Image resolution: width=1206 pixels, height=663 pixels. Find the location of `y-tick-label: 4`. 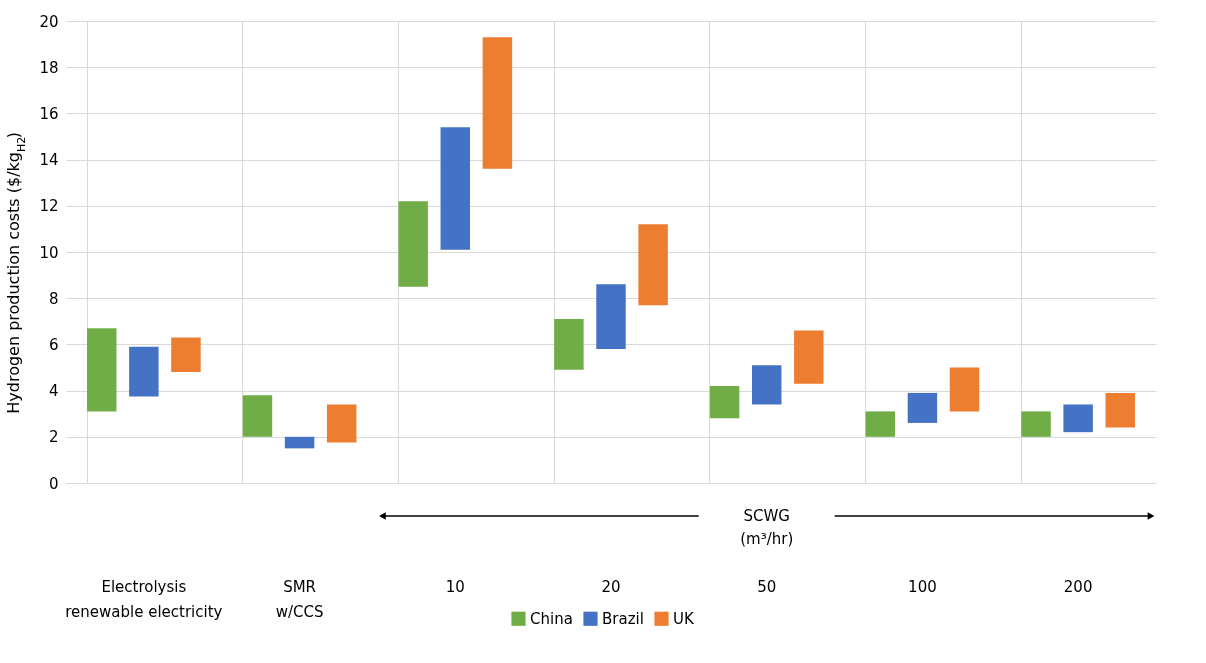

y-tick-label: 4 is located at coordinates (53, 391).